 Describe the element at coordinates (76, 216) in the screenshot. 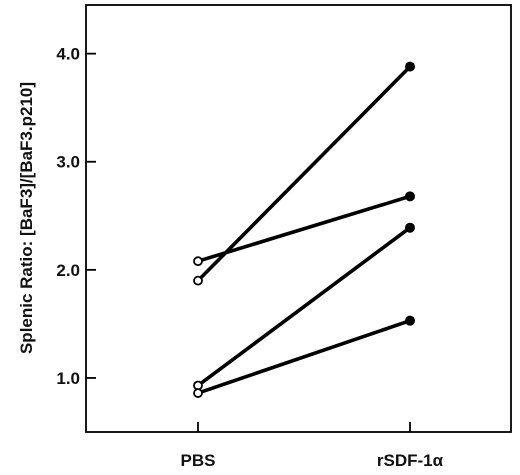

I see `y-ticks: 1.0 2.0 3.0 4.0` at that location.